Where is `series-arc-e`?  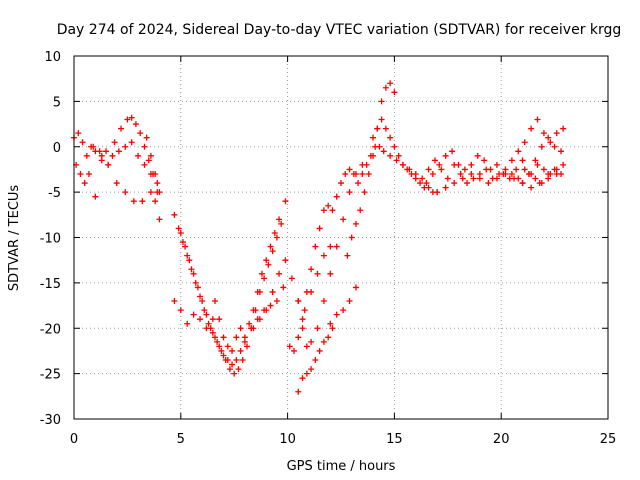 series-arc-e is located at coordinates (230, 287).